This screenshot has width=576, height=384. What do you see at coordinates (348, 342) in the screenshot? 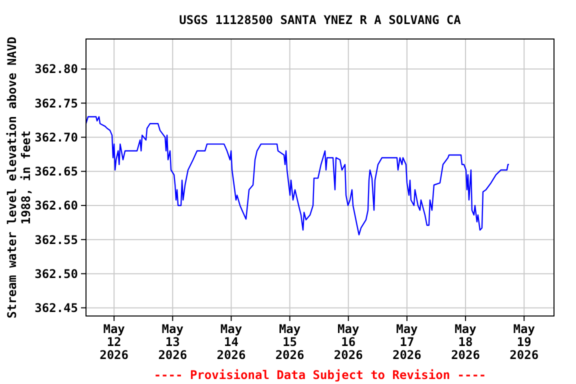
I see `x-tick-label: May 16 2026` at bounding box center [348, 342].